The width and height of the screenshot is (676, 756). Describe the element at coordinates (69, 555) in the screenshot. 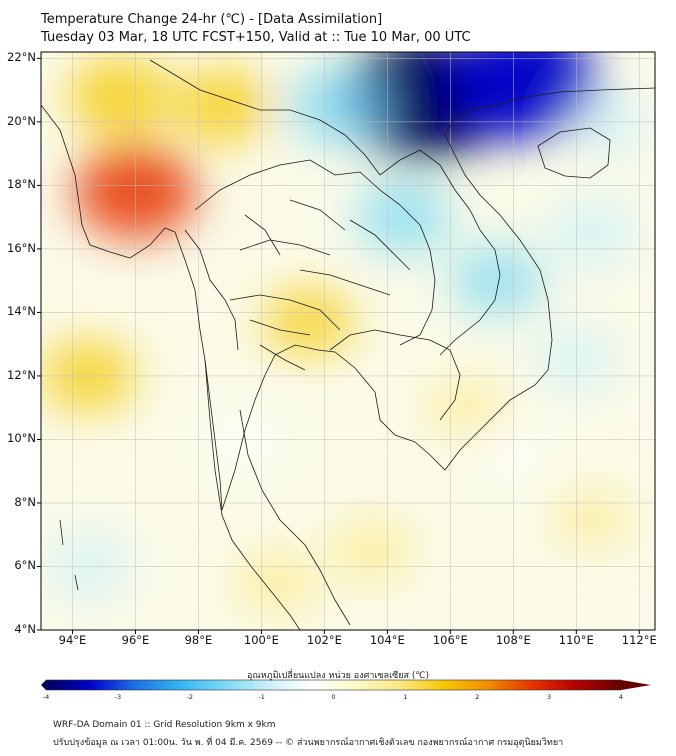

I see `andaman-islands` at that location.